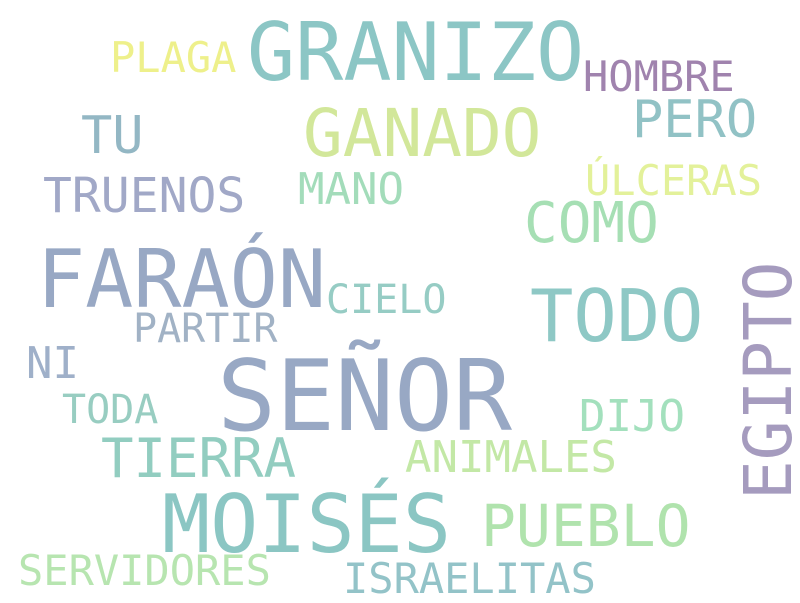 This screenshot has width=800, height=603. Describe the element at coordinates (52, 363) in the screenshot. I see `word-ni: NI` at that location.